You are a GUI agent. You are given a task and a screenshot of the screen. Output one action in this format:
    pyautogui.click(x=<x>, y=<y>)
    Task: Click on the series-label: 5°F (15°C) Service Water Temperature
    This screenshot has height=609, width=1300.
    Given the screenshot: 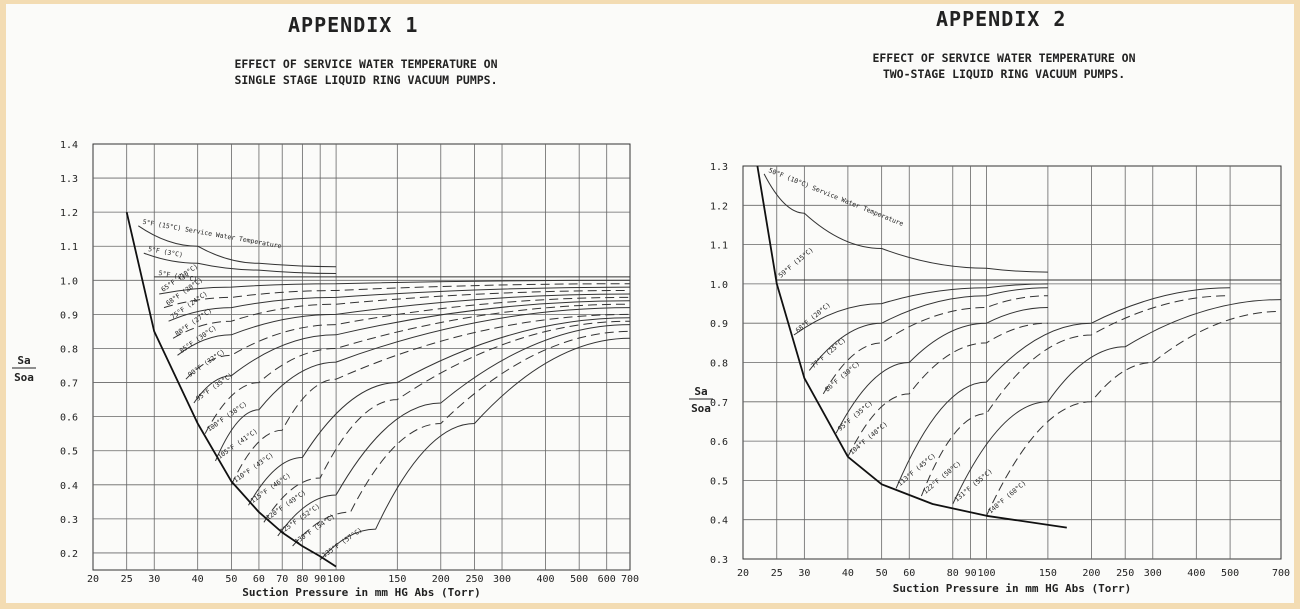 What is the action you would take?
    pyautogui.click(x=212, y=234)
    